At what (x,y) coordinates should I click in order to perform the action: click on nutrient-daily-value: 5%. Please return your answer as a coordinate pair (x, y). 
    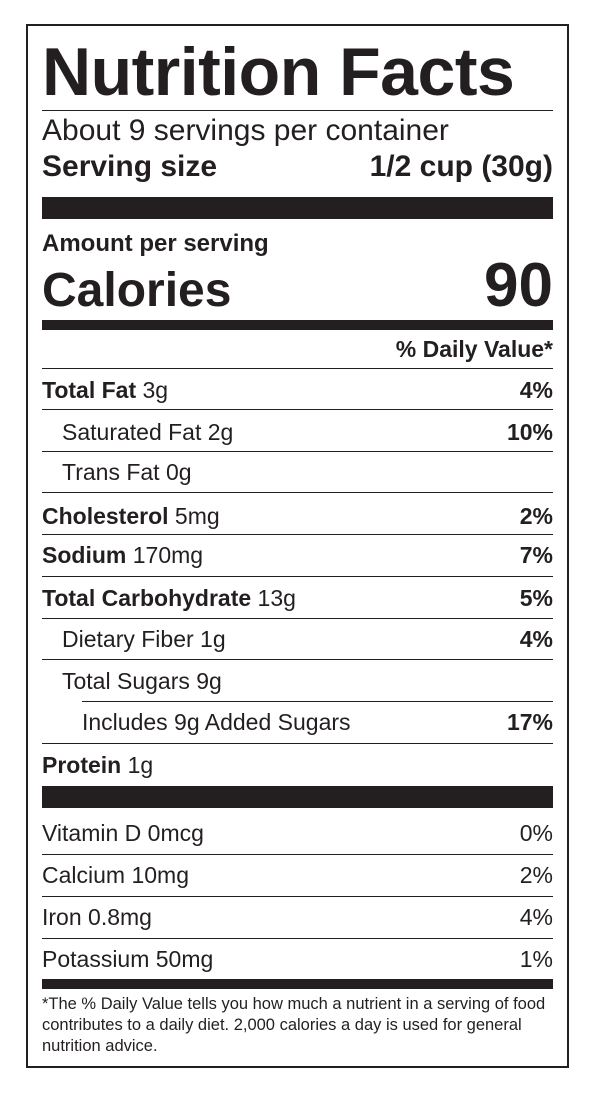
    Looking at the image, I should click on (536, 598).